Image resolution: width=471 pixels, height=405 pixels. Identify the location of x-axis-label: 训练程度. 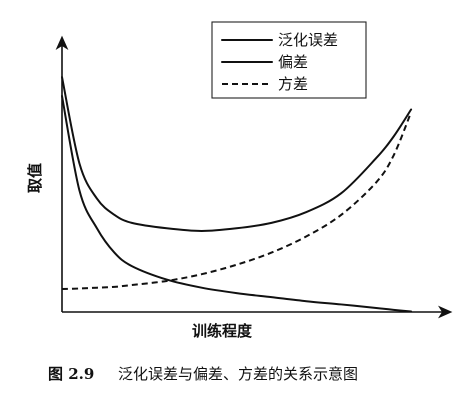
(222, 331).